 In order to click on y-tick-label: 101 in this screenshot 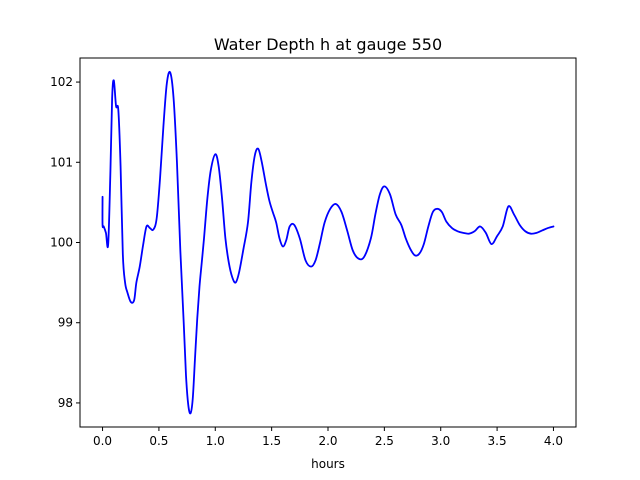, I will do `click(61, 162)`.